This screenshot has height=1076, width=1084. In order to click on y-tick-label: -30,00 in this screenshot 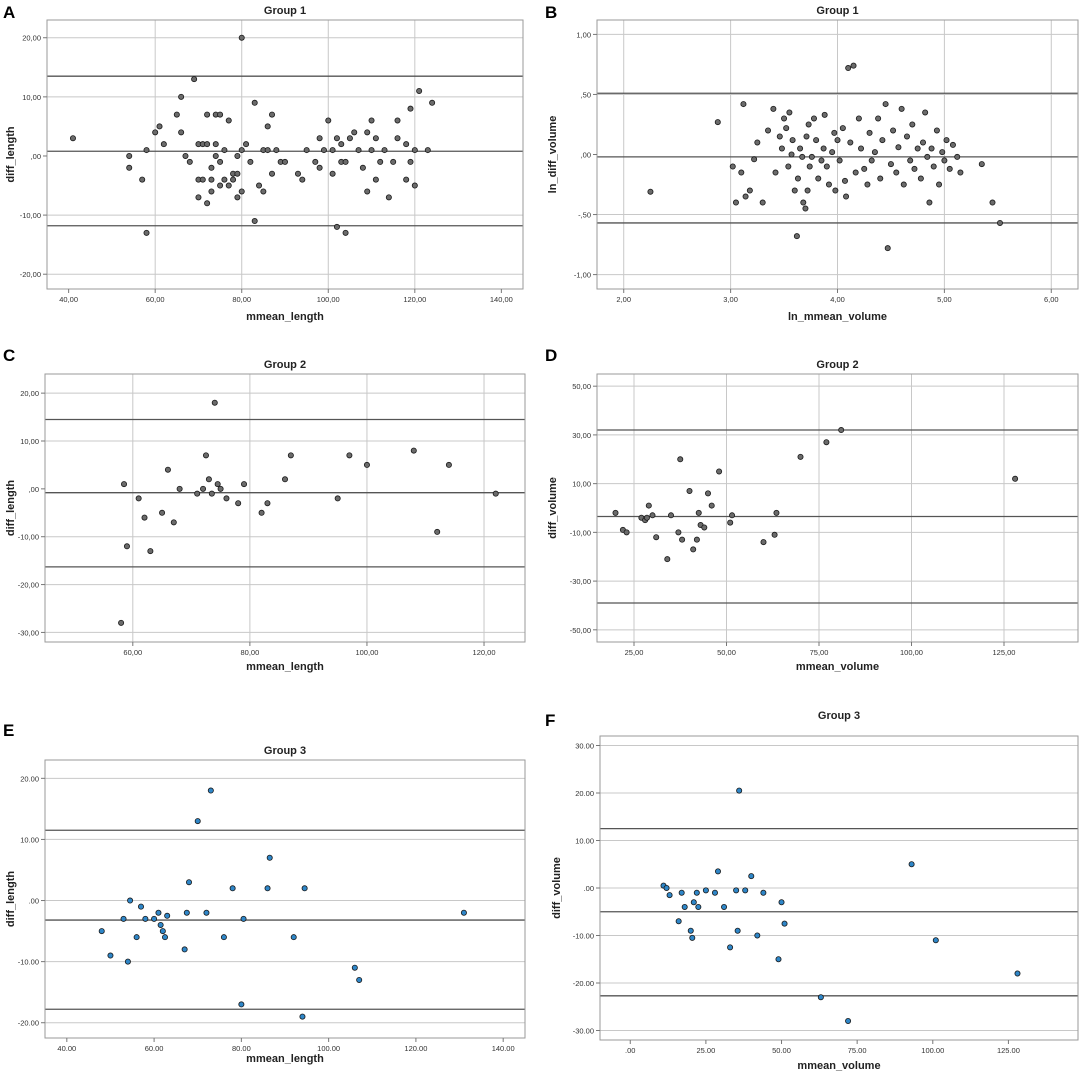, I will do `click(580, 581)`.